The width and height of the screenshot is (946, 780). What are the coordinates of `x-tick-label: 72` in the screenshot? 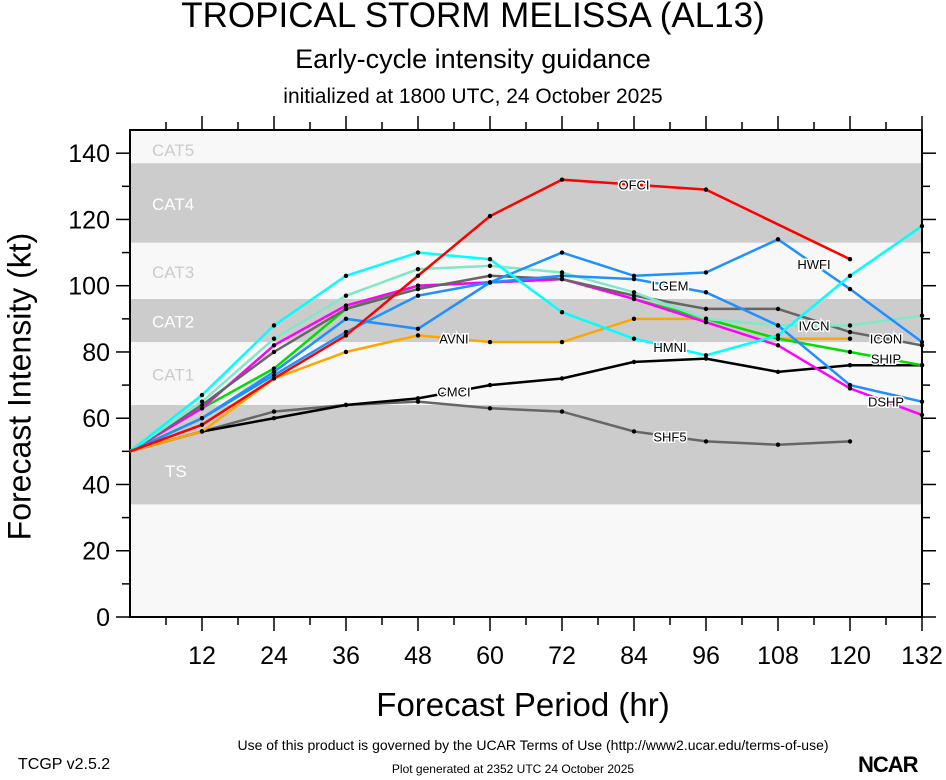 It's located at (562, 656).